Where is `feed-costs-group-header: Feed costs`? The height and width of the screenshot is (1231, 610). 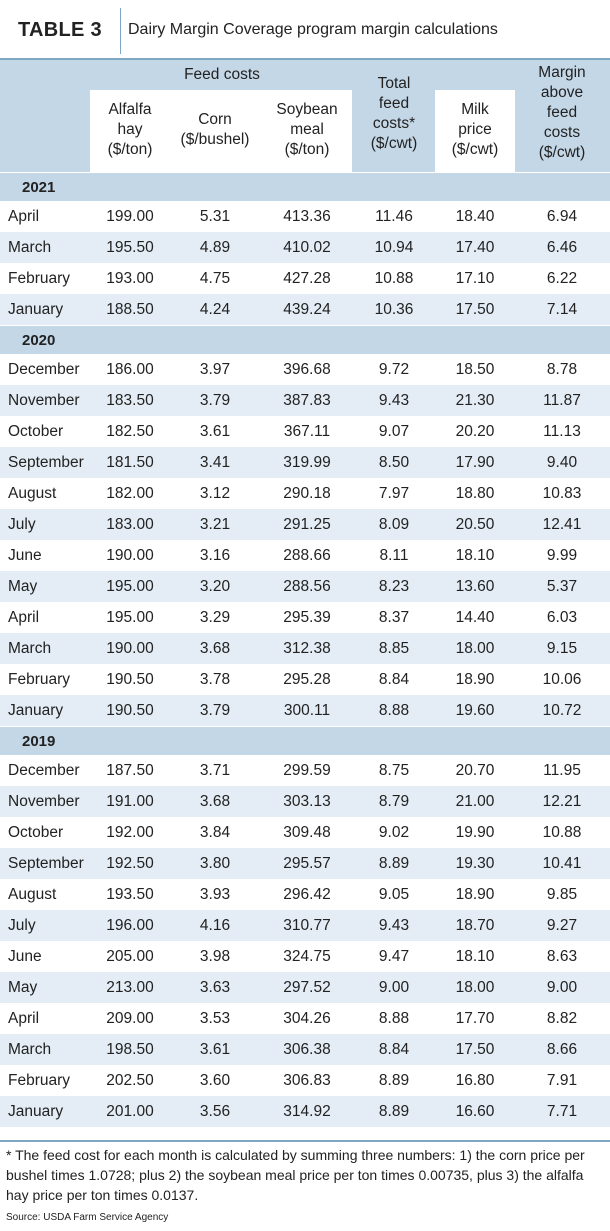 feed-costs-group-header: Feed costs is located at coordinates (222, 74).